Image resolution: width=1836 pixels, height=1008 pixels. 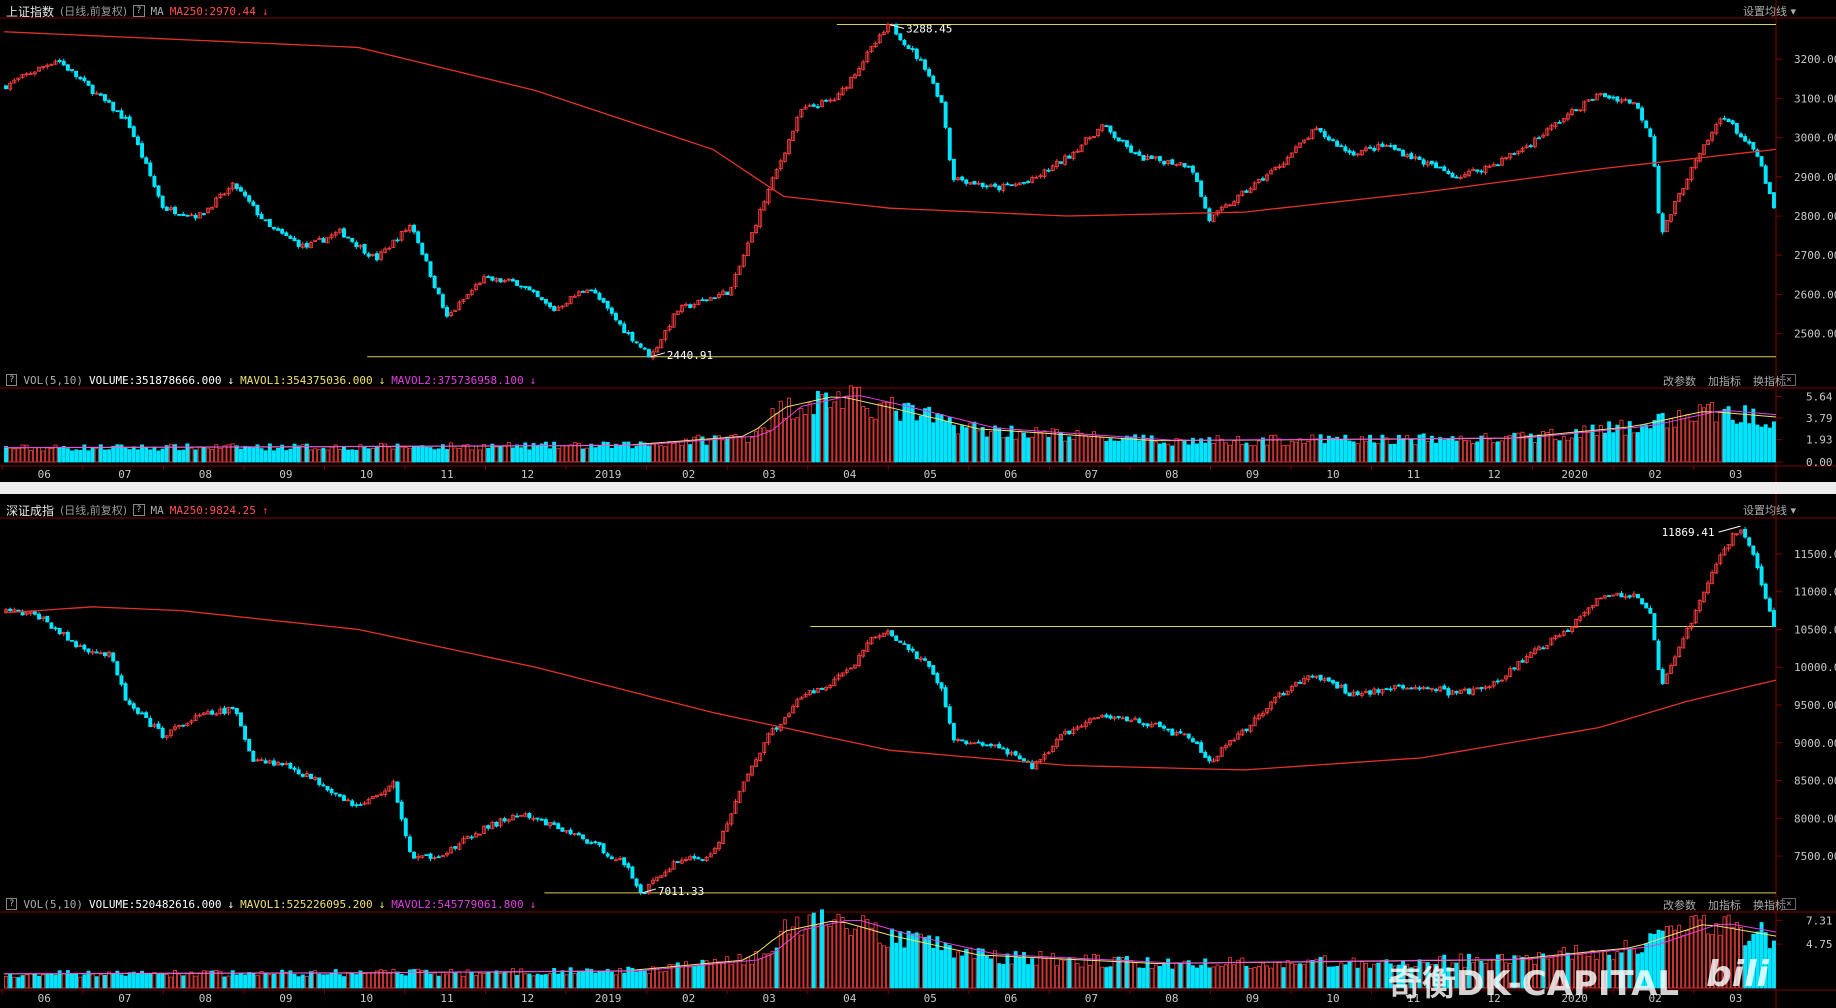 What do you see at coordinates (1493, 474) in the screenshot?
I see `x-tick-label: 12` at bounding box center [1493, 474].